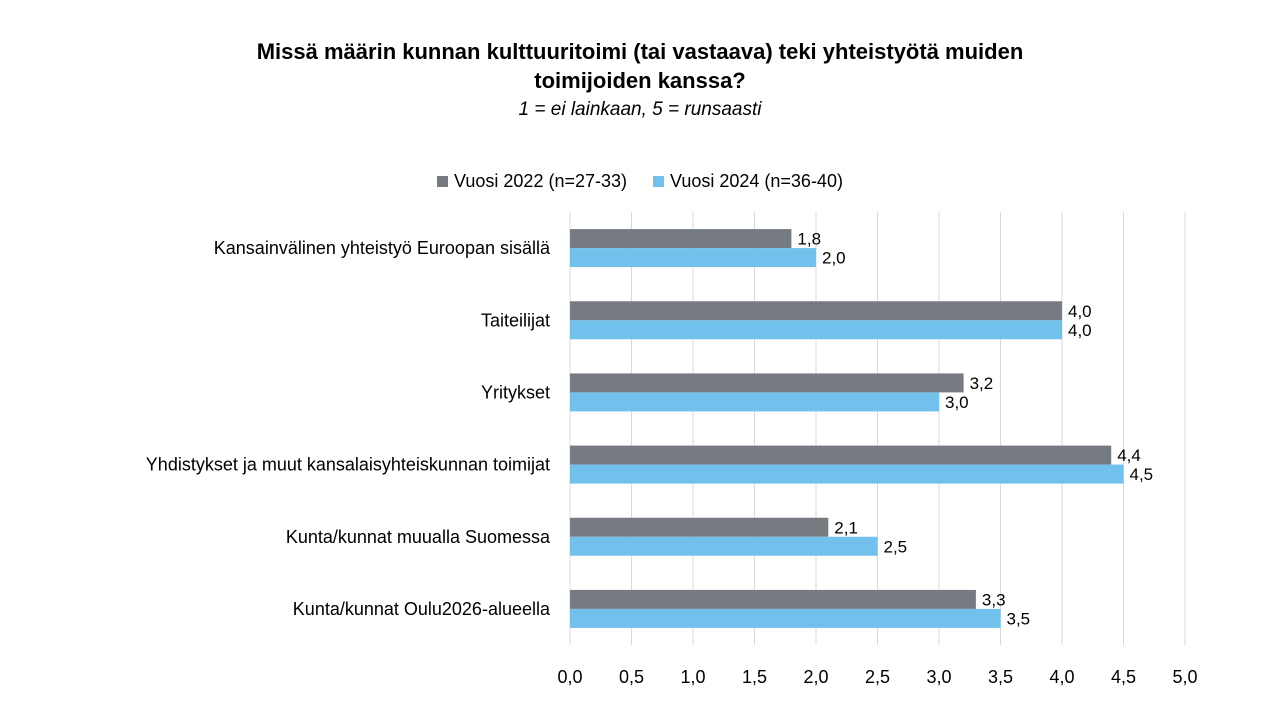  Describe the element at coordinates (1019, 618) in the screenshot. I see `data-label: 3,5` at that location.